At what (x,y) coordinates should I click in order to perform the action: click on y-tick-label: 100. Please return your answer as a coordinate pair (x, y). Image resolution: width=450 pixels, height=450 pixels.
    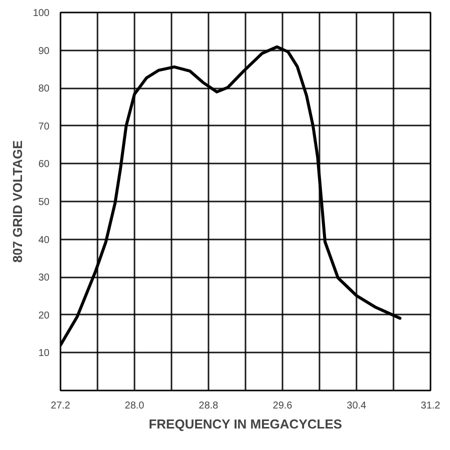
    Looking at the image, I should click on (41, 13).